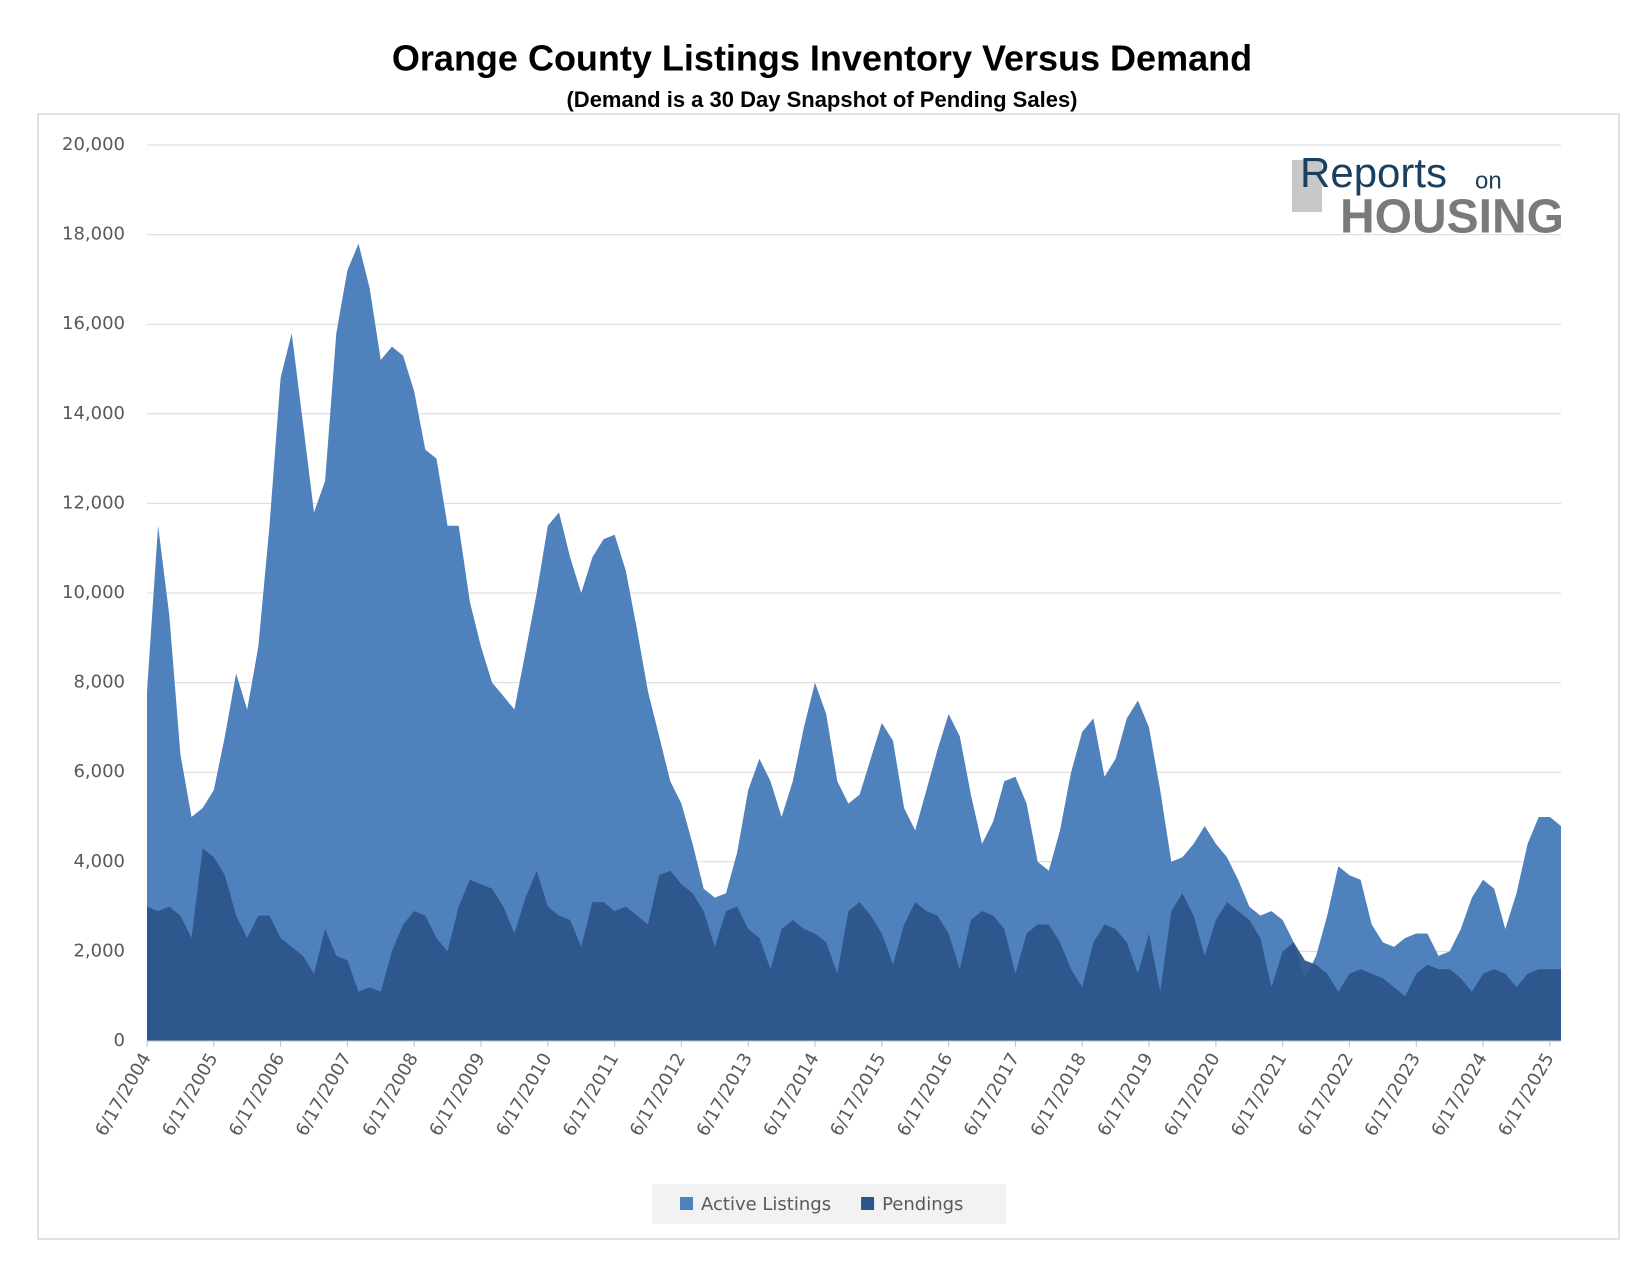 This screenshot has height=1275, width=1650. Describe the element at coordinates (1307, 186) in the screenshot. I see `logo-mark` at that location.